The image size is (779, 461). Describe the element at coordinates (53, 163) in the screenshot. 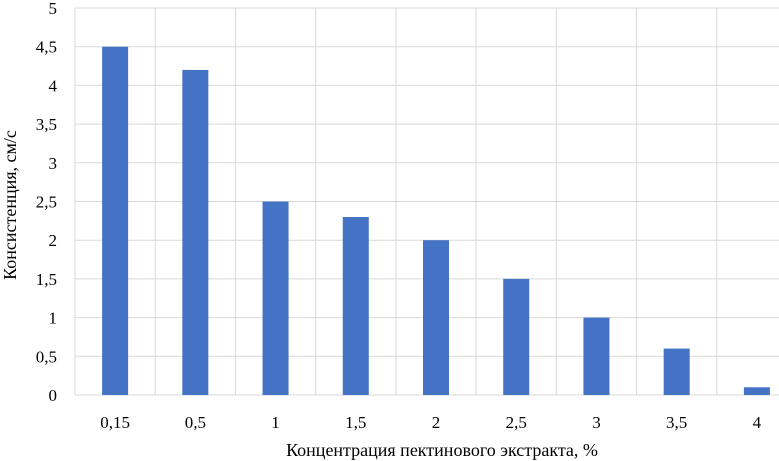

I see `y-tick-label: 3` at that location.